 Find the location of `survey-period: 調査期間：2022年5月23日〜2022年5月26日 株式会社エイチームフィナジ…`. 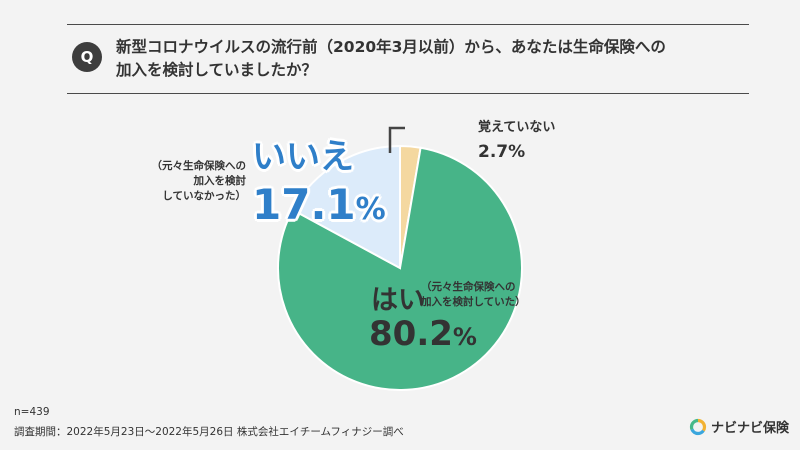

survey-period: 調査期間：2022年5月23日〜2022年5月26日 株式会社エイチームフィナジ… is located at coordinates (209, 432).